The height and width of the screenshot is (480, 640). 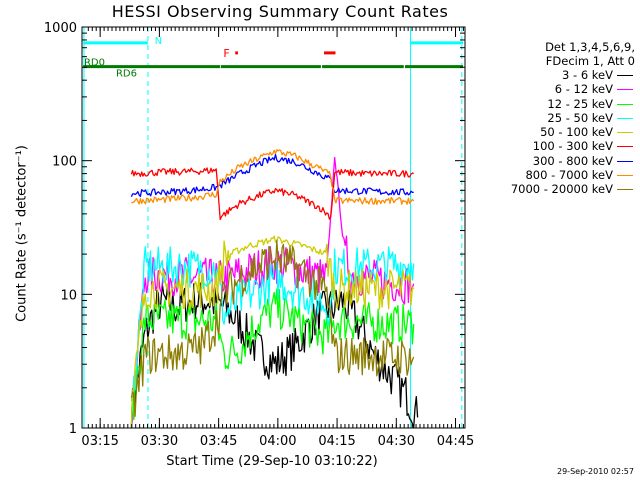 I want to click on y-tick-label: 10, so click(x=68, y=295).